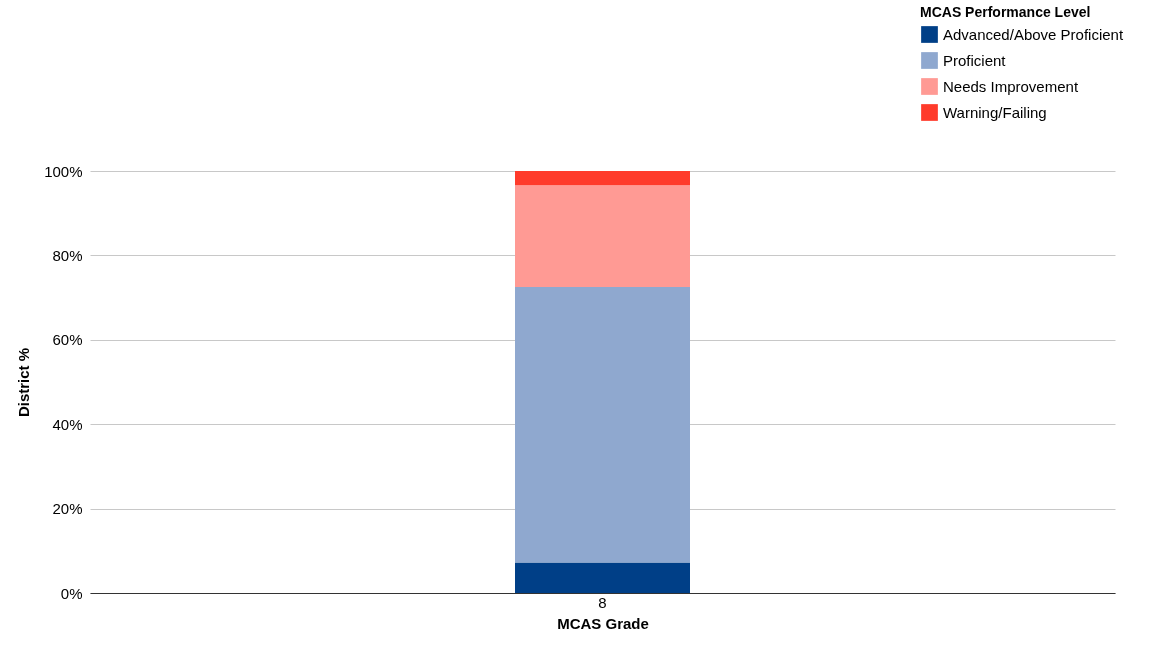  What do you see at coordinates (24, 382) in the screenshot?
I see `y-axis-title: District %` at bounding box center [24, 382].